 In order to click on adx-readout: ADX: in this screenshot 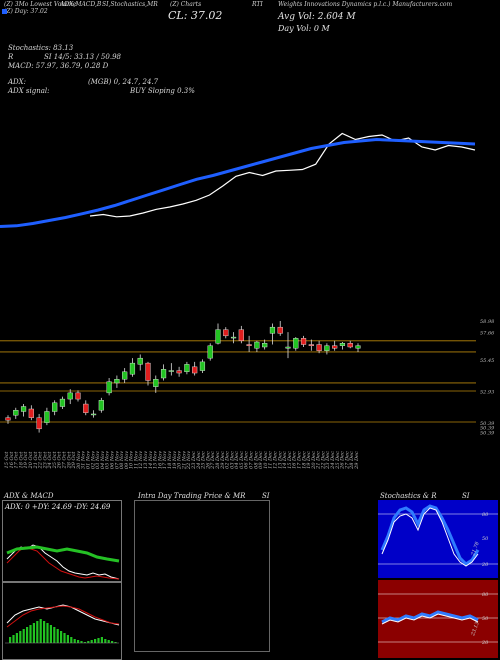, I will do `click(17, 82)`.